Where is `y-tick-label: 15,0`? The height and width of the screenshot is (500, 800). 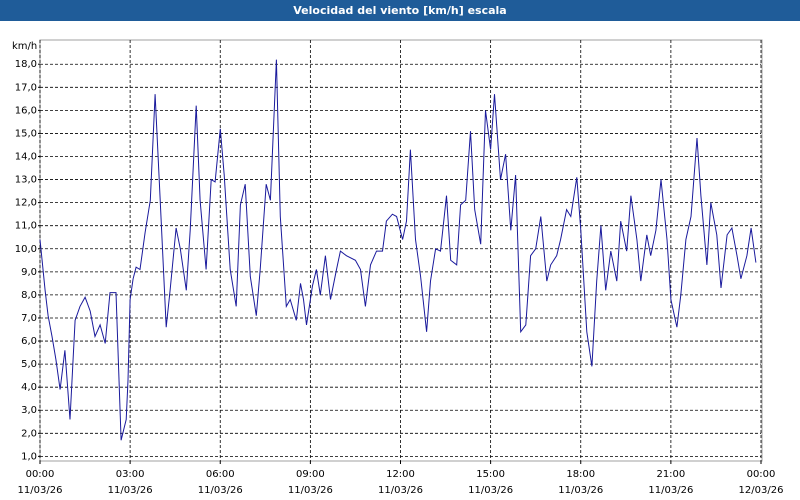 y-tick-label: 15,0 is located at coordinates (26, 133).